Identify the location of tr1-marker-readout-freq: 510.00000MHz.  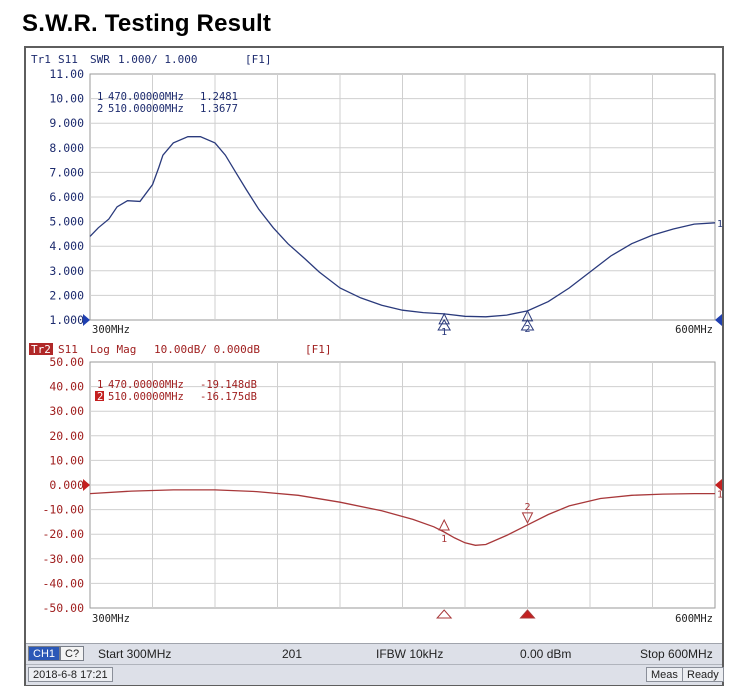
(146, 109).